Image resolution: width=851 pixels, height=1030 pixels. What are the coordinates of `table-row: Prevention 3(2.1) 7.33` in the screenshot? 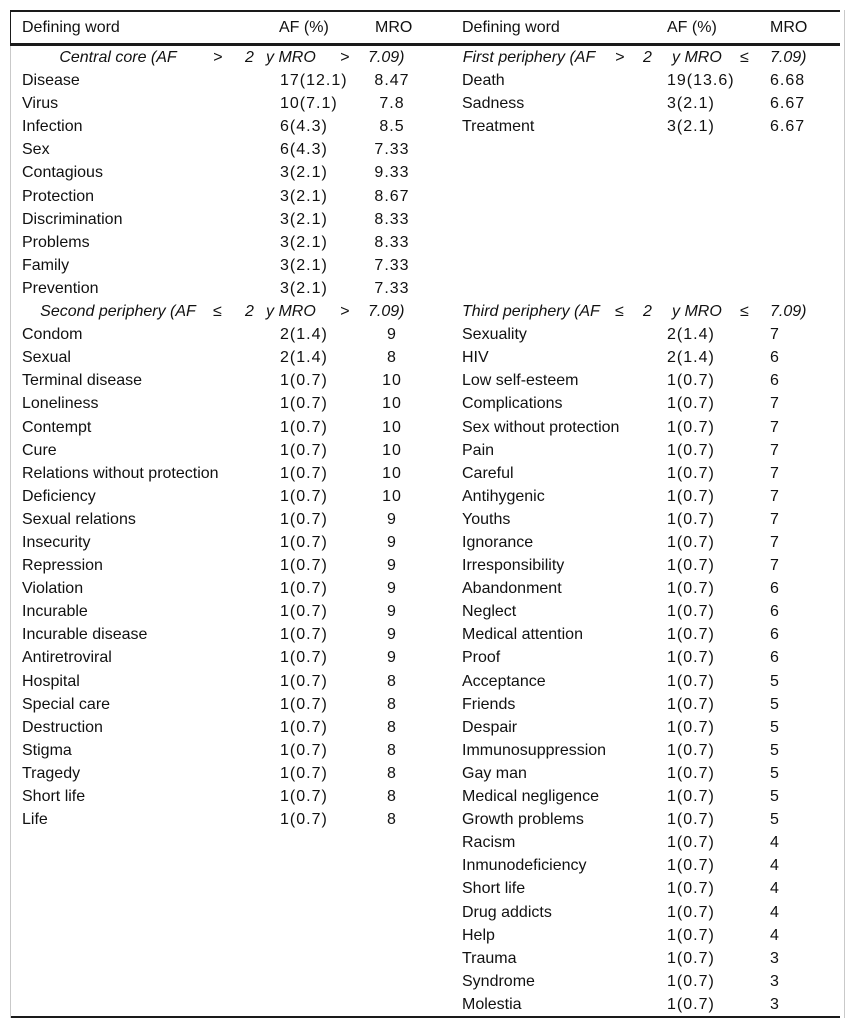 It's located at (225, 288).